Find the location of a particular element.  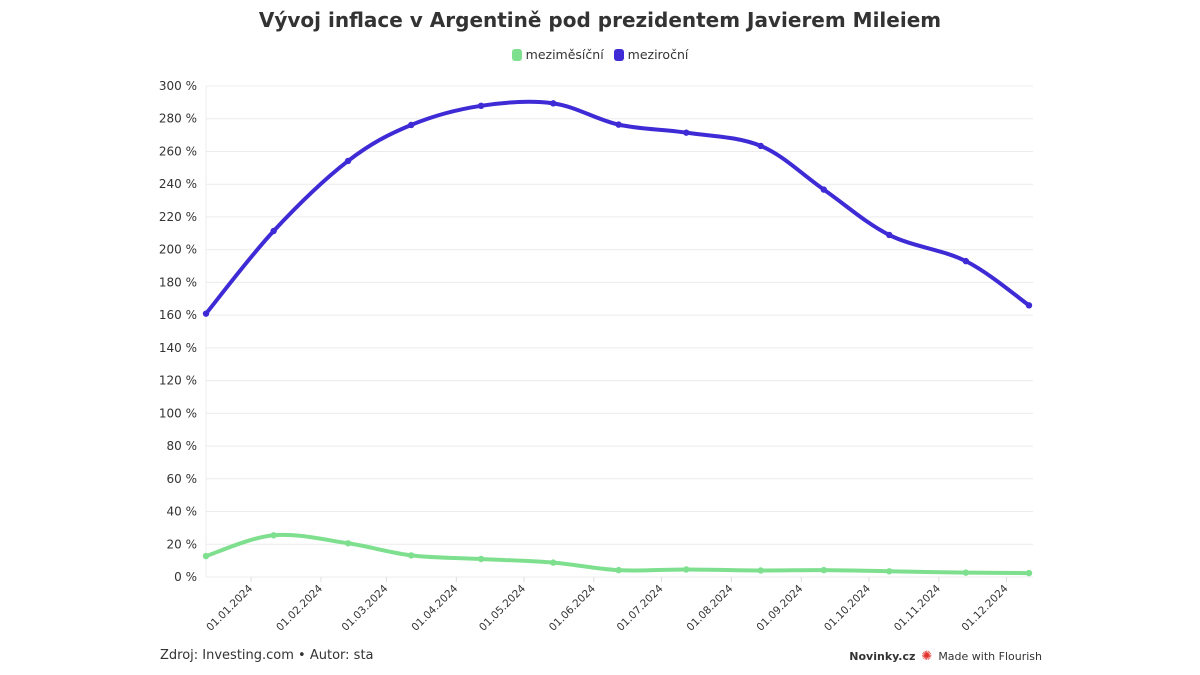

x-tick-label: 01.03.2024 is located at coordinates (365, 607).